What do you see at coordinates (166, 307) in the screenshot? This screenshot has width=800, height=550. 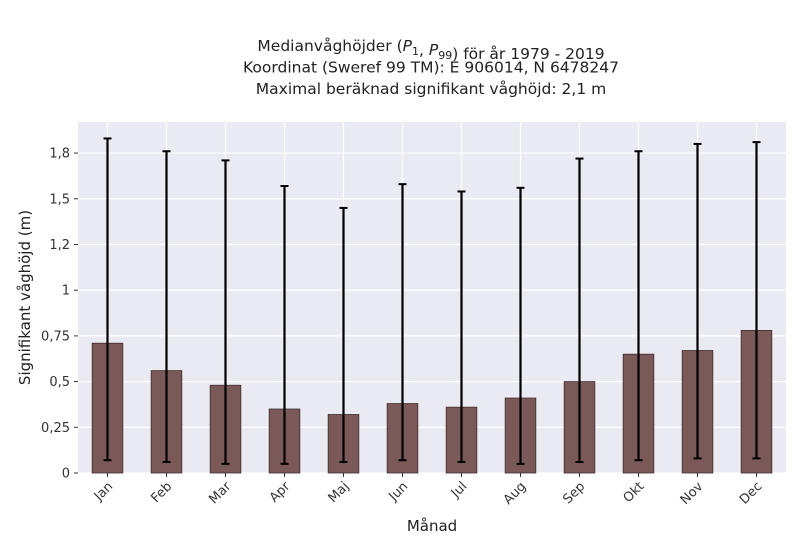 I see `error-bar-feb` at bounding box center [166, 307].